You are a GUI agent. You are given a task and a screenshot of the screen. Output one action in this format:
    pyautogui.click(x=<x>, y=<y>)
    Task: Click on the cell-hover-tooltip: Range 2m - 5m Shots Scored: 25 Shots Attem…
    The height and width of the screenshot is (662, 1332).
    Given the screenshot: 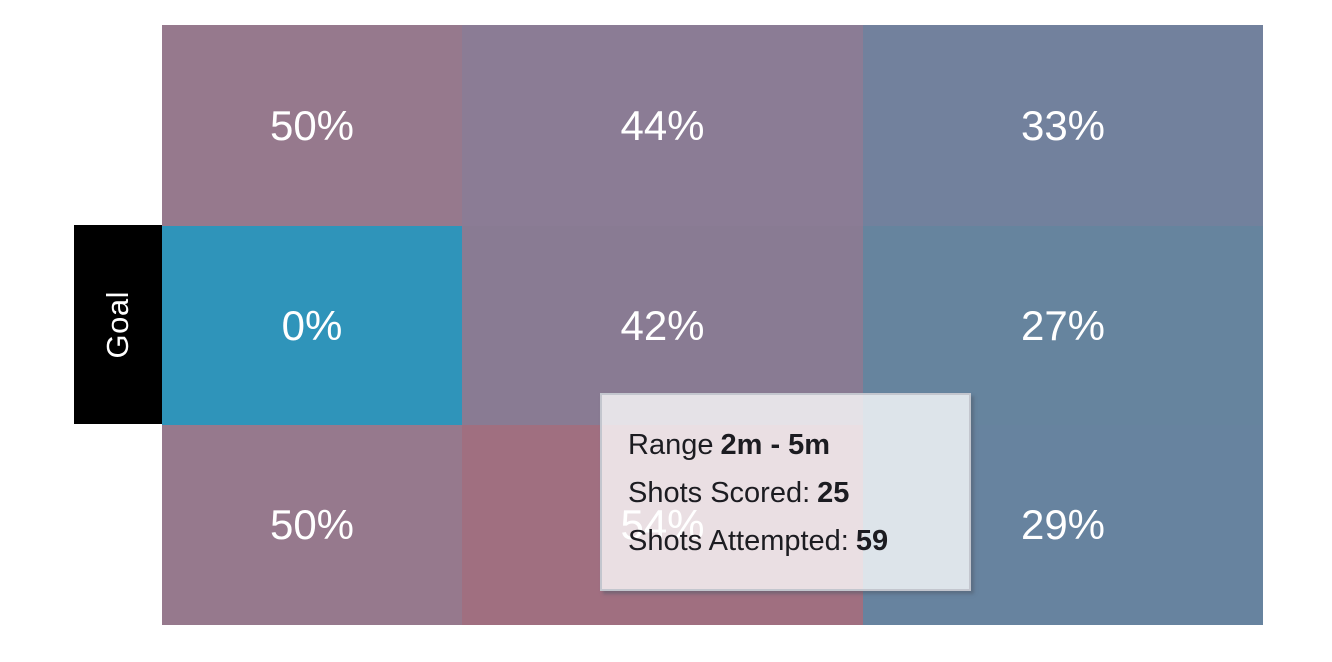 What is the action you would take?
    pyautogui.click(x=785, y=492)
    